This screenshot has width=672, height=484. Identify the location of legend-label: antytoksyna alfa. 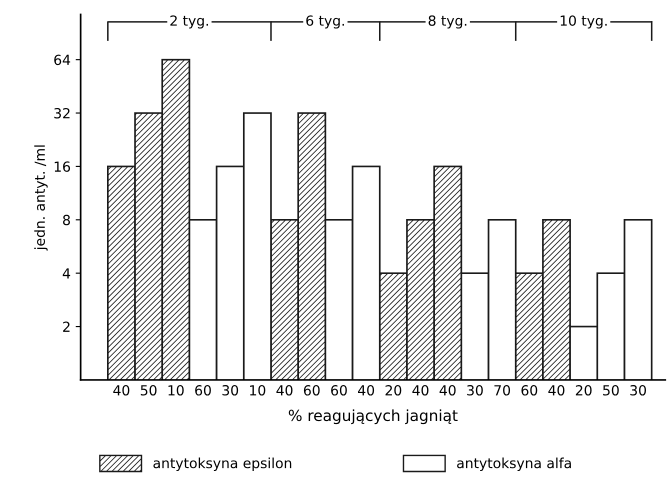
(514, 464).